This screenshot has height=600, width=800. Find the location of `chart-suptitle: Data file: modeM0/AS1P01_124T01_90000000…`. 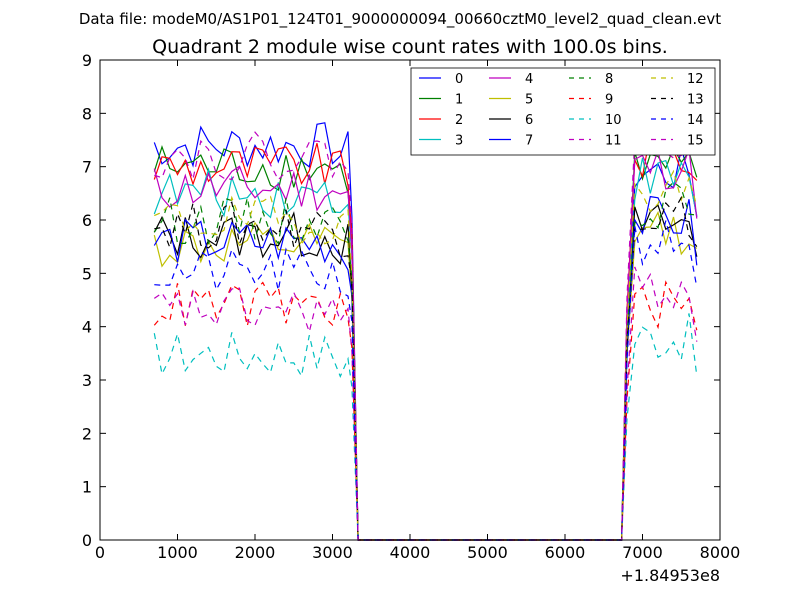

chart-suptitle: Data file: modeM0/AS1P01_124T01_90000000… is located at coordinates (400, 19).